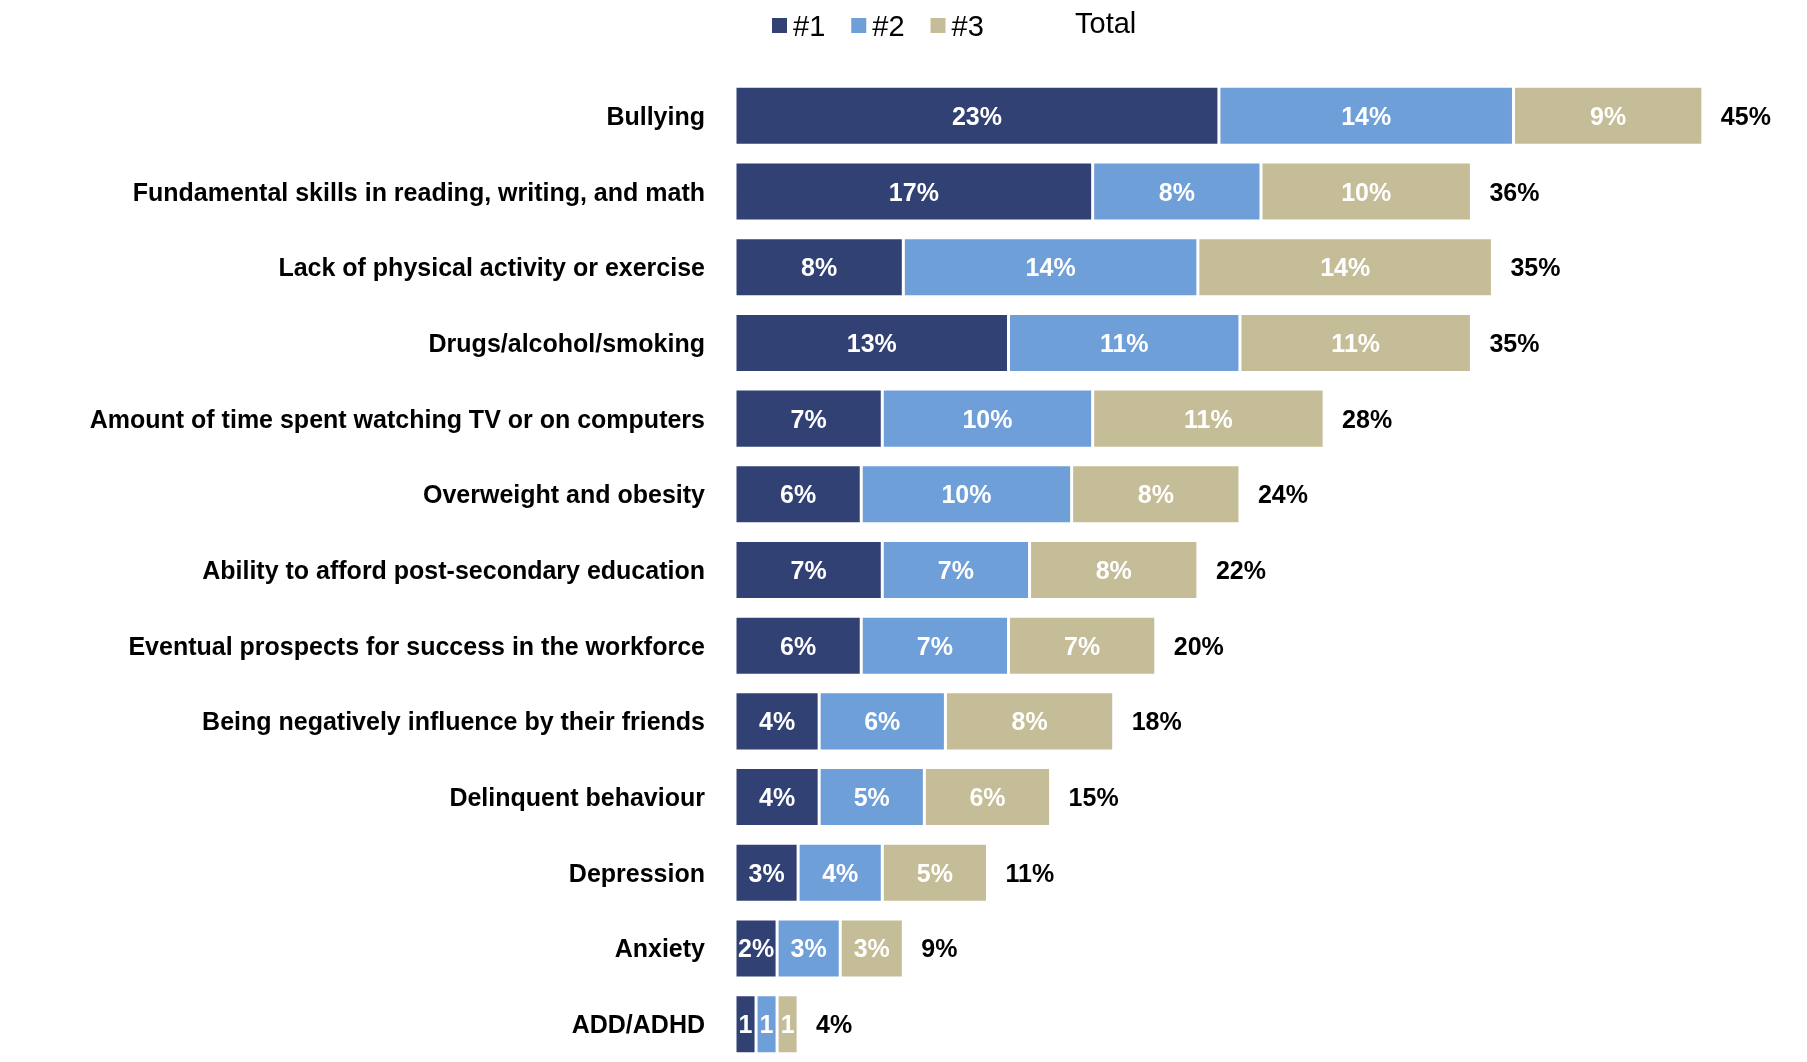  Describe the element at coordinates (566, 342) in the screenshot. I see `y-tick-label: Drugs/alcohol/smoking` at that location.